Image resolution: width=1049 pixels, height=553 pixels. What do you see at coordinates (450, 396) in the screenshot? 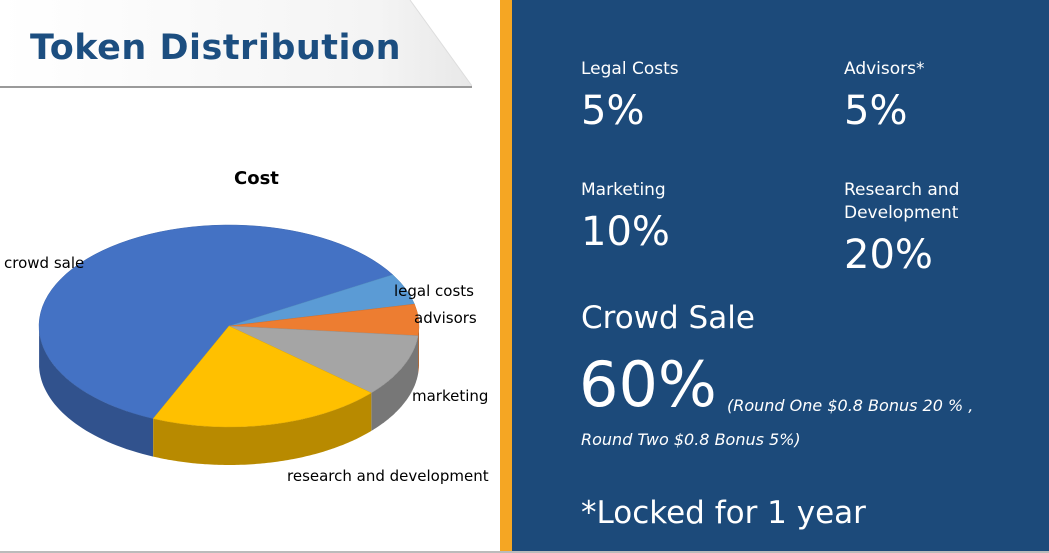
I see `slice-label-marketing: marketing` at bounding box center [450, 396].